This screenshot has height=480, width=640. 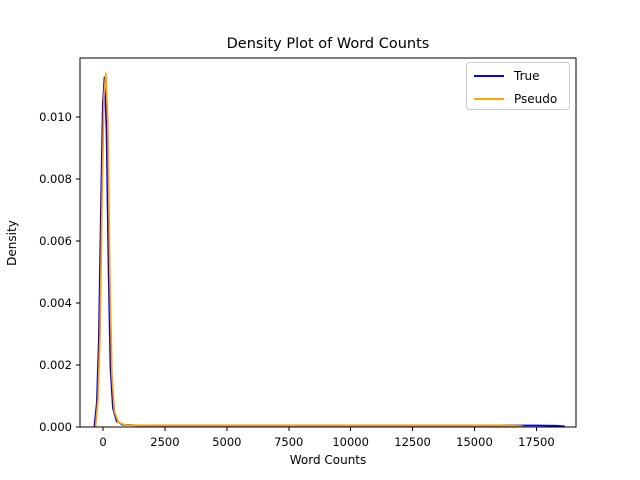 I want to click on y-axis-ticks: 0.000 0.002 0.004 0.006 0.008 0.010, so click(x=59, y=272).